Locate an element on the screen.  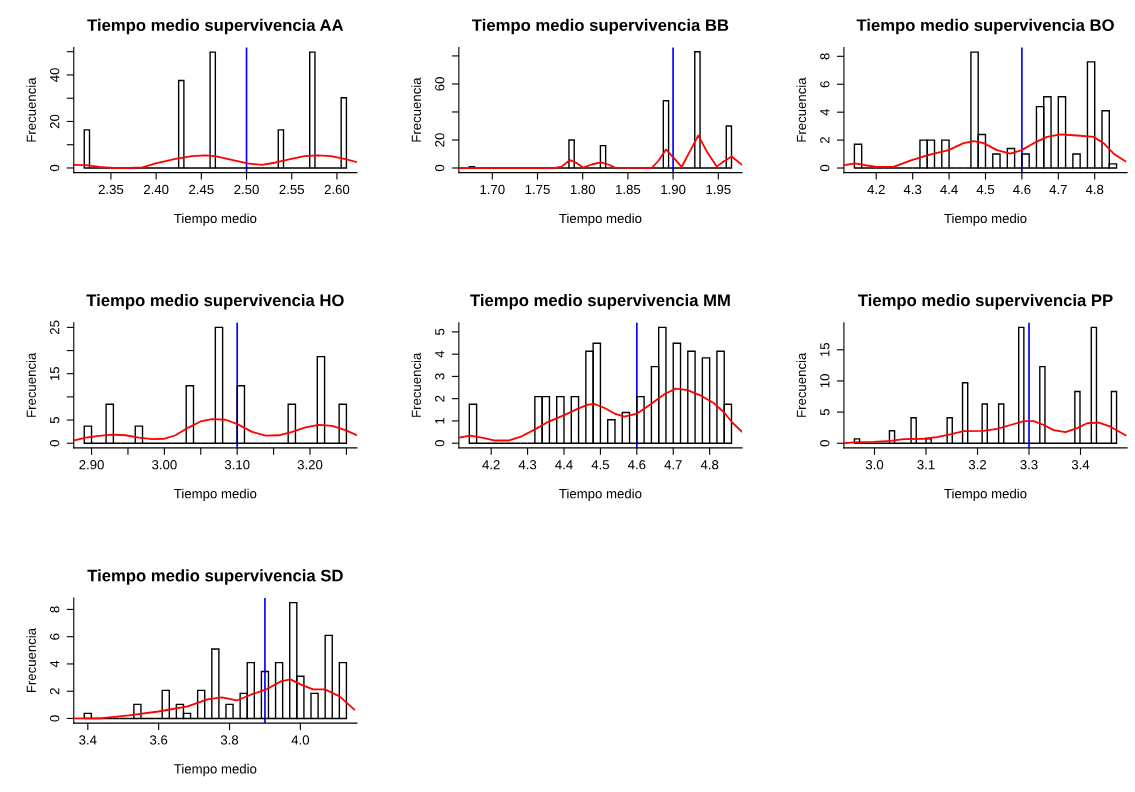
chart-title: Tiempo medio supervivencia PP is located at coordinates (985, 302).